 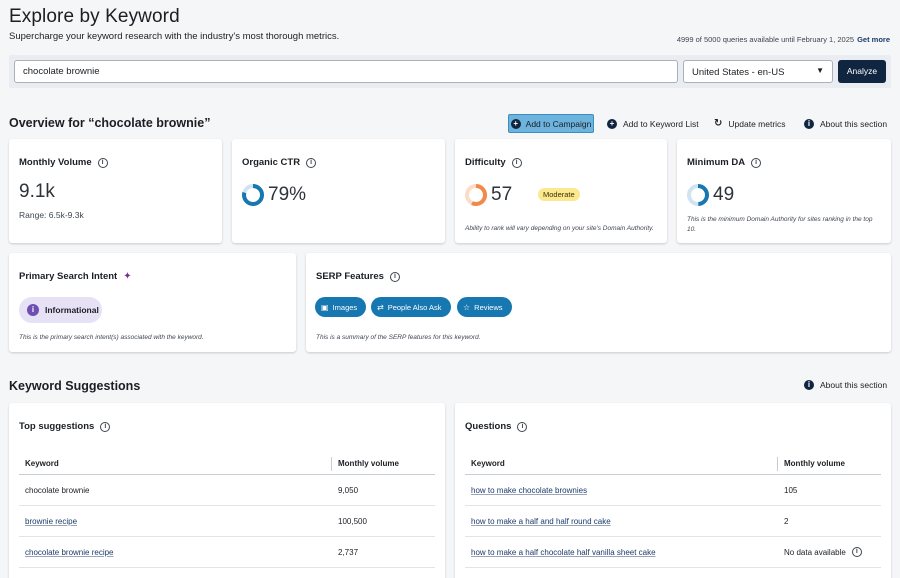 I want to click on search-intent-title: Primary Search Intent ✦, so click(x=75, y=276).